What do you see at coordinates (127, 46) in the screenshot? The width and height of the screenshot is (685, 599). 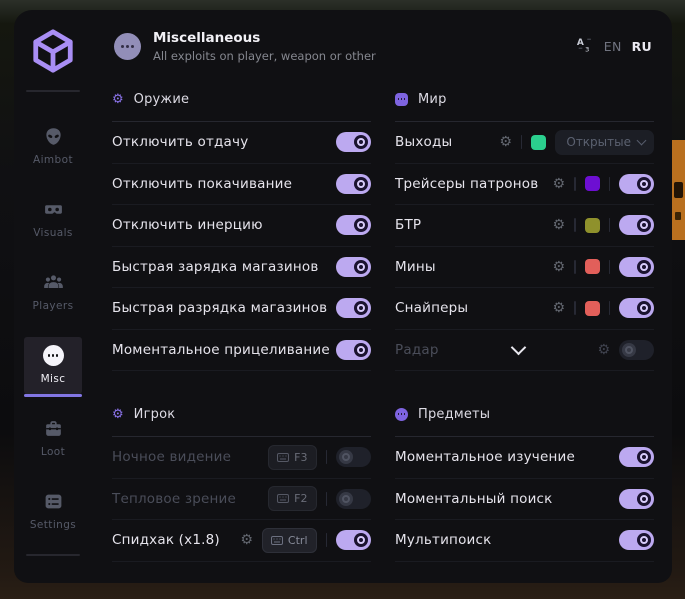 I see `ellipsis-avatar-icon` at bounding box center [127, 46].